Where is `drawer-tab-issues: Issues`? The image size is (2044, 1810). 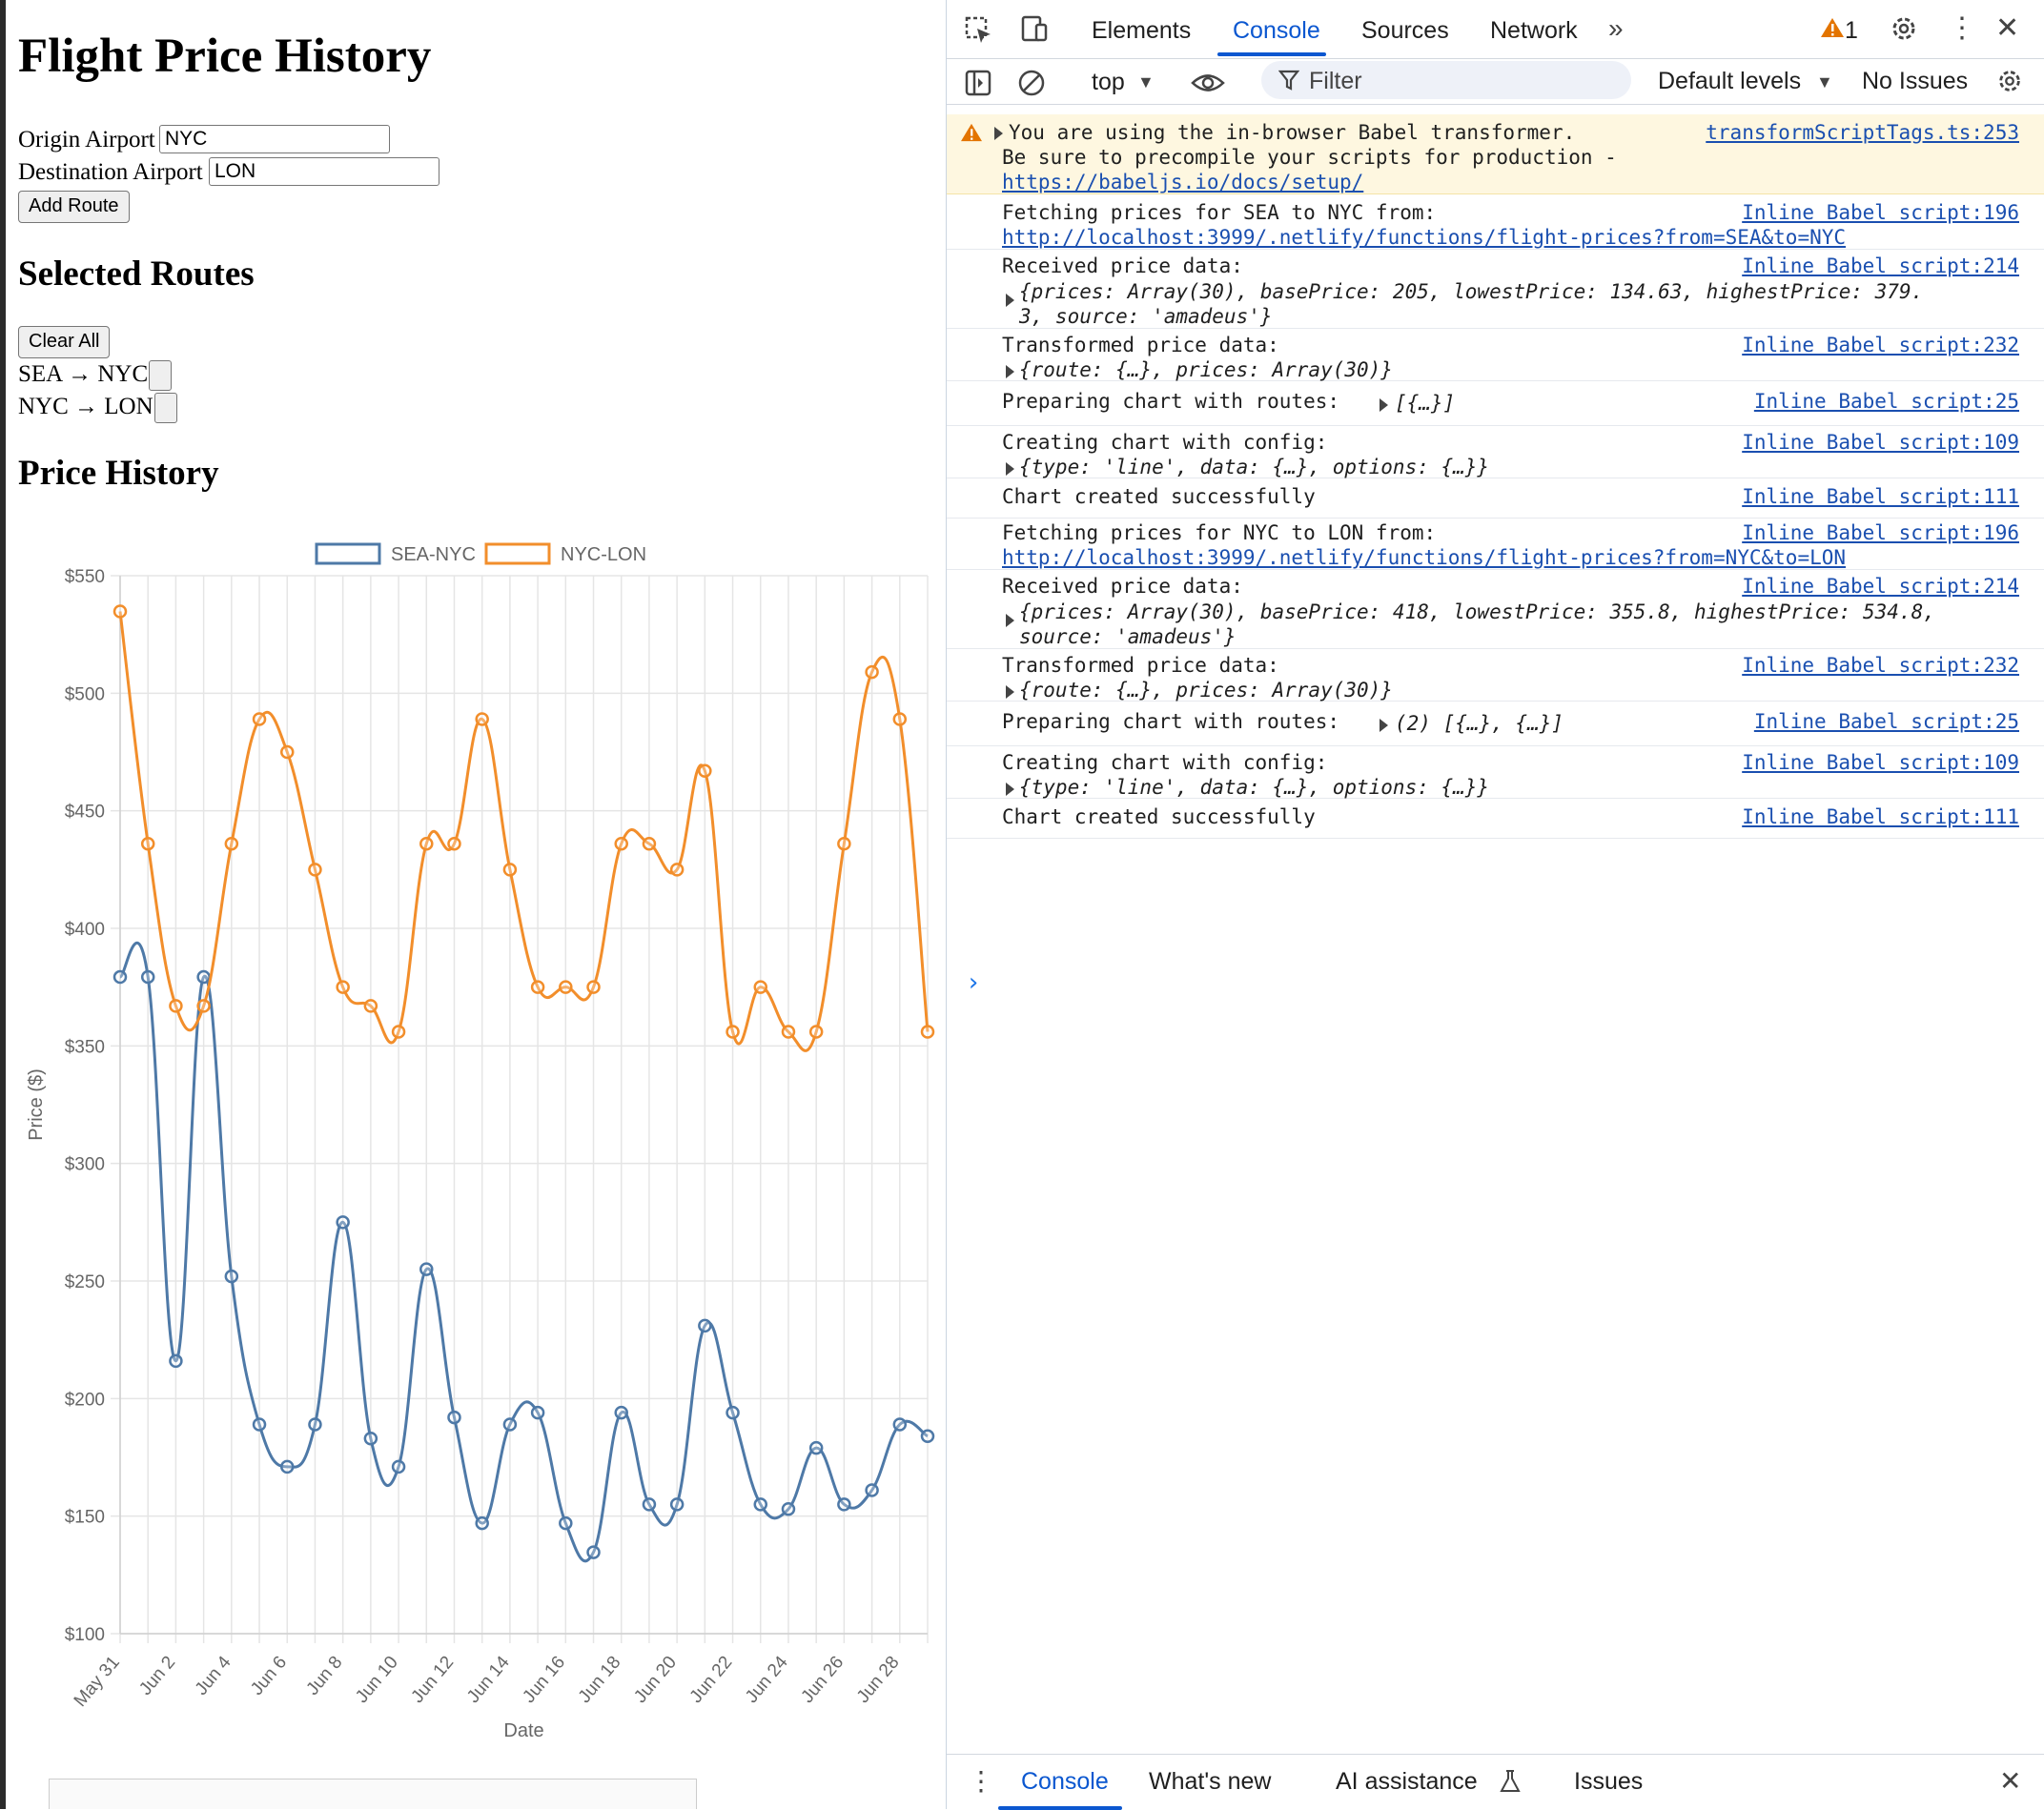 drawer-tab-issues: Issues is located at coordinates (1609, 1782).